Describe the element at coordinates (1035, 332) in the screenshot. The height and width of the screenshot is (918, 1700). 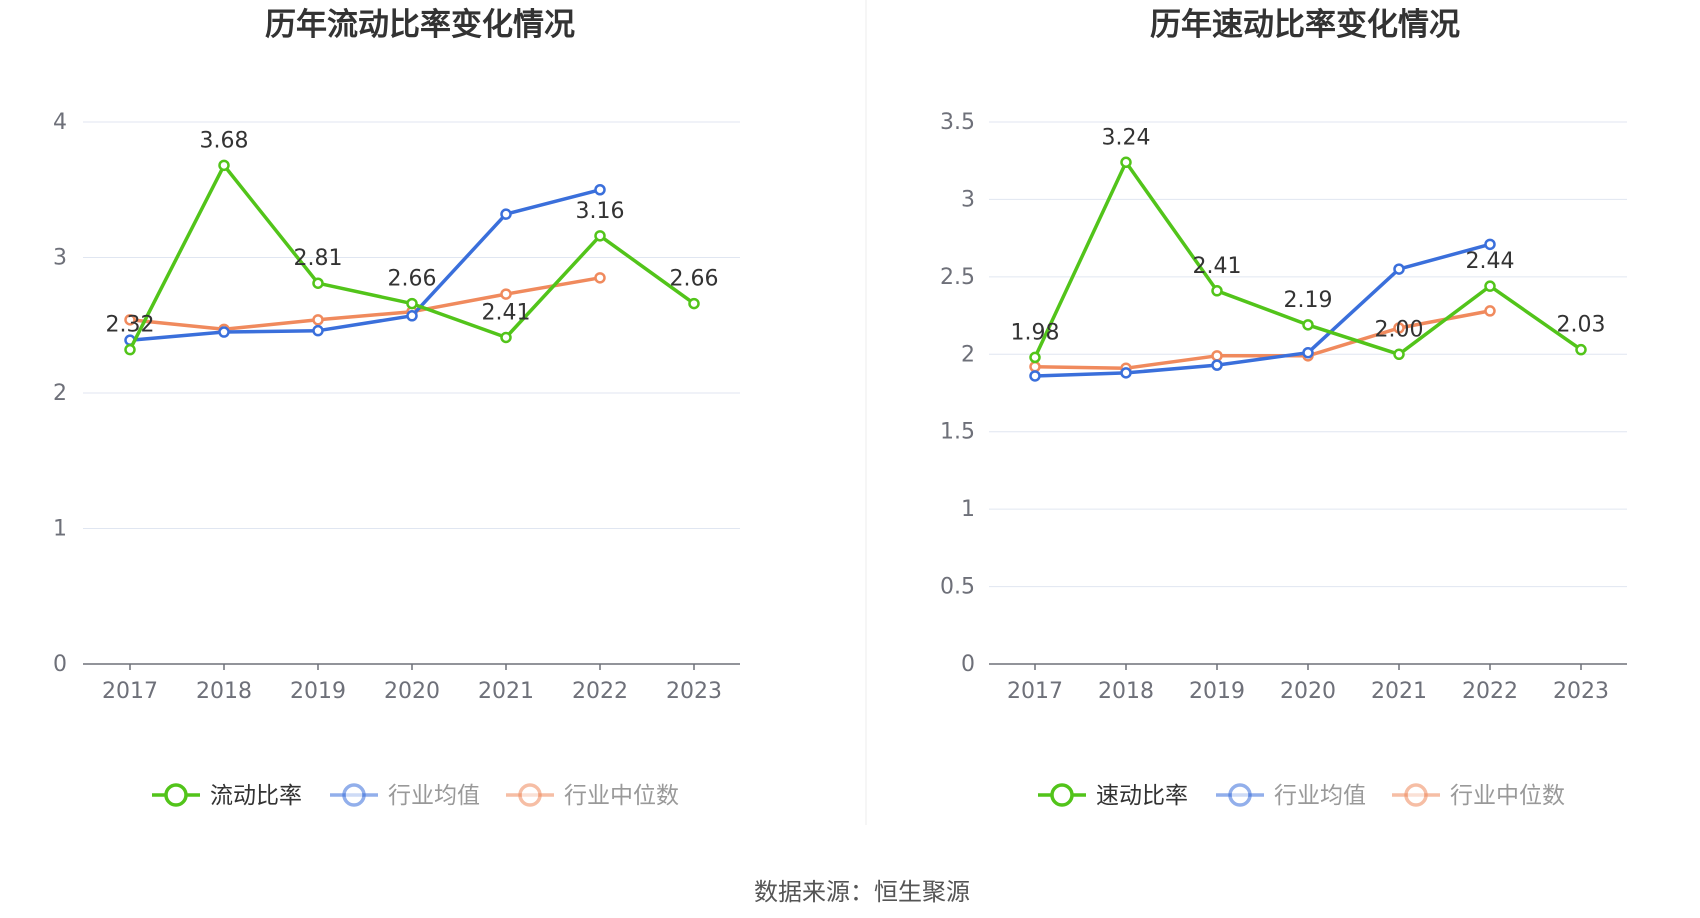
I see `data-label: 1.98` at that location.